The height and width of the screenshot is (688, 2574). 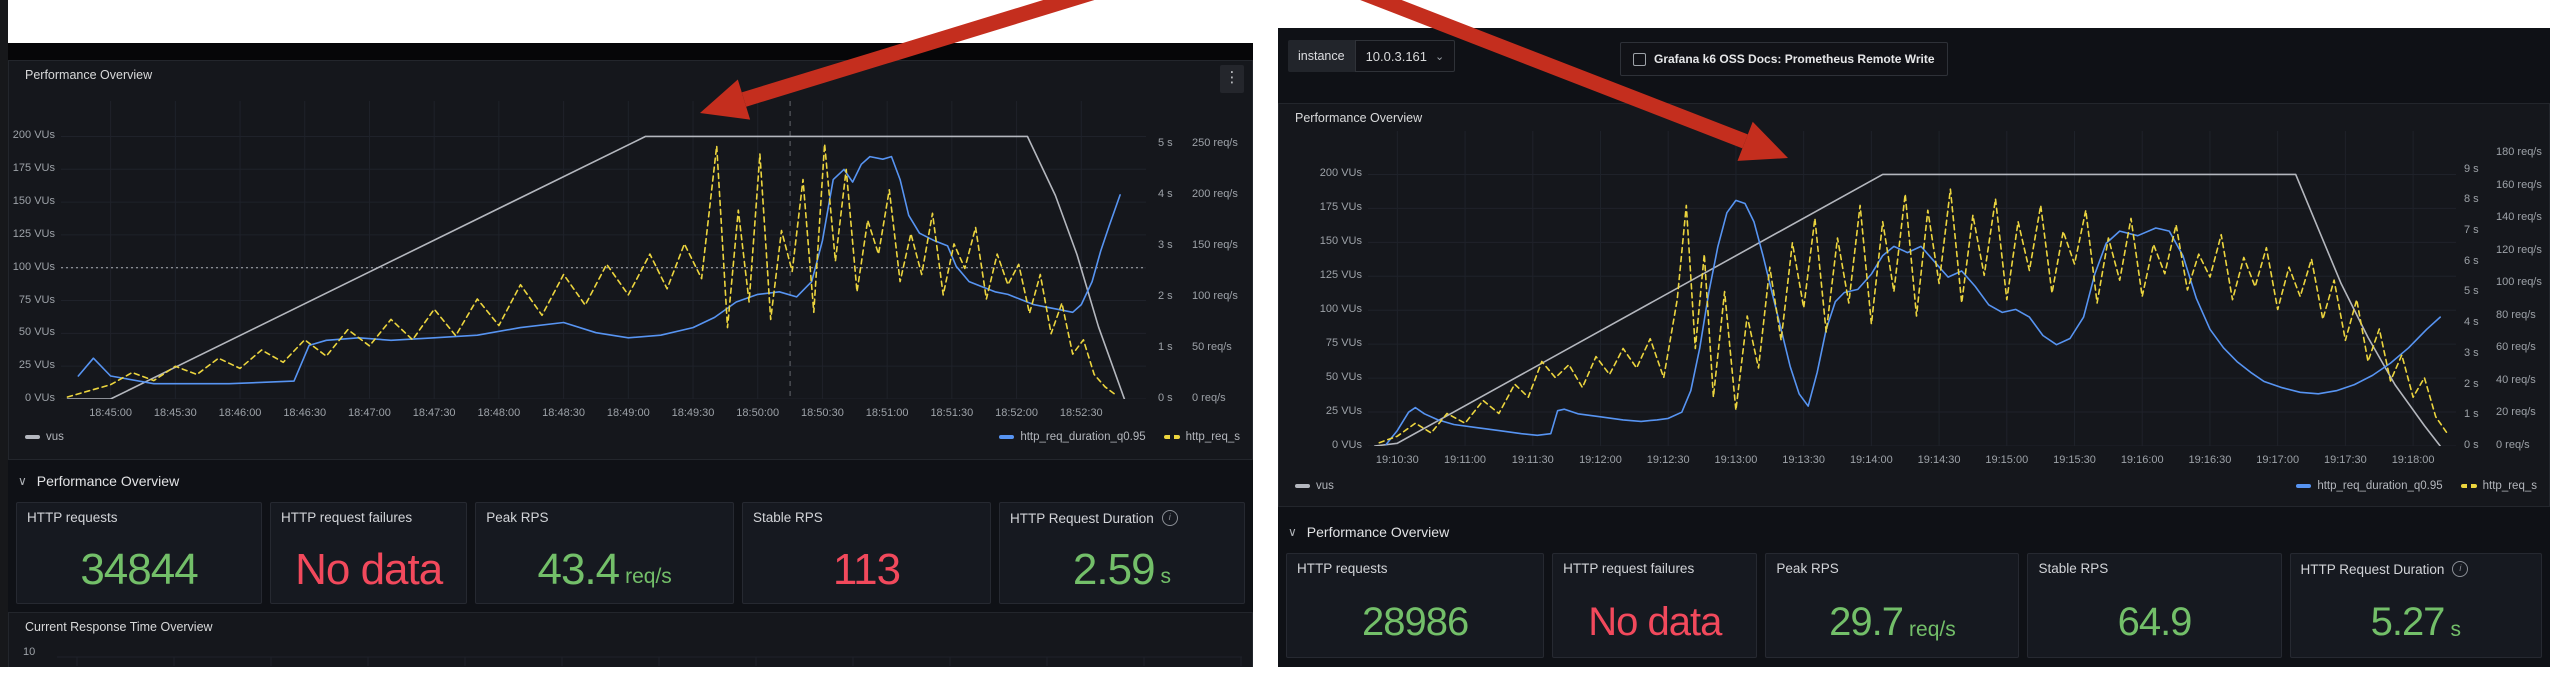 I want to click on right-axis-reqs-label: 150 req/s, so click(x=1215, y=244).